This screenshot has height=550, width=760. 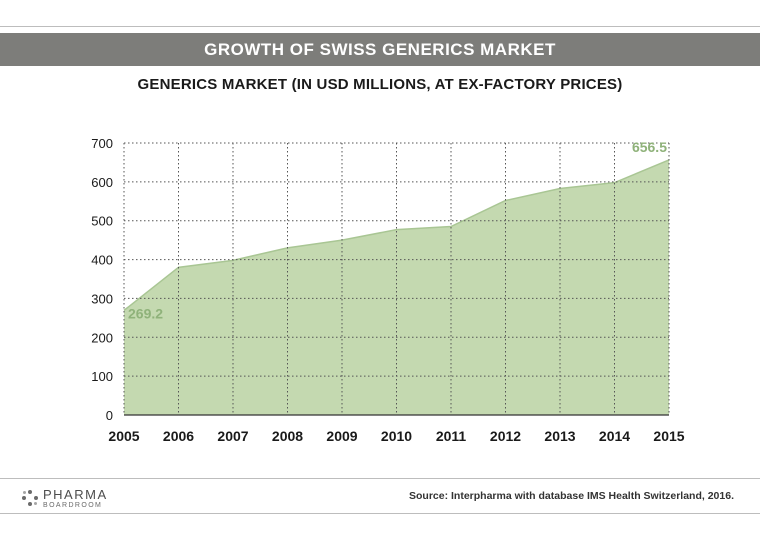 What do you see at coordinates (102, 182) in the screenshot?
I see `y-tick-label: 600` at bounding box center [102, 182].